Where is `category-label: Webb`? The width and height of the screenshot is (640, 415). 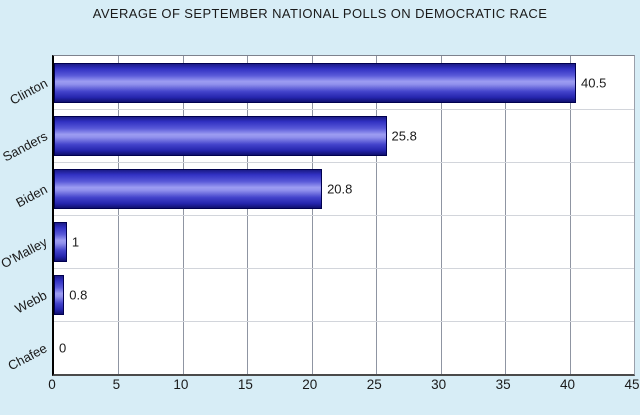
category-label: Webb is located at coordinates (31, 301).